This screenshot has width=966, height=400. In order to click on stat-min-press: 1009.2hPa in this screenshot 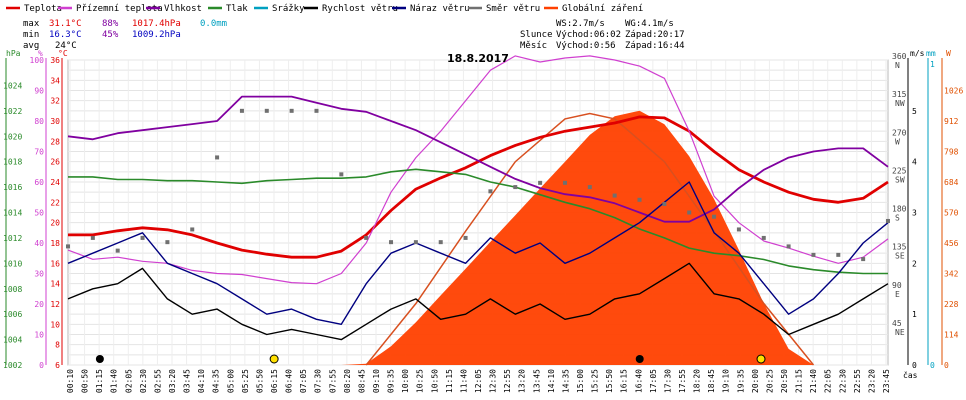, I will do `click(156, 35)`.